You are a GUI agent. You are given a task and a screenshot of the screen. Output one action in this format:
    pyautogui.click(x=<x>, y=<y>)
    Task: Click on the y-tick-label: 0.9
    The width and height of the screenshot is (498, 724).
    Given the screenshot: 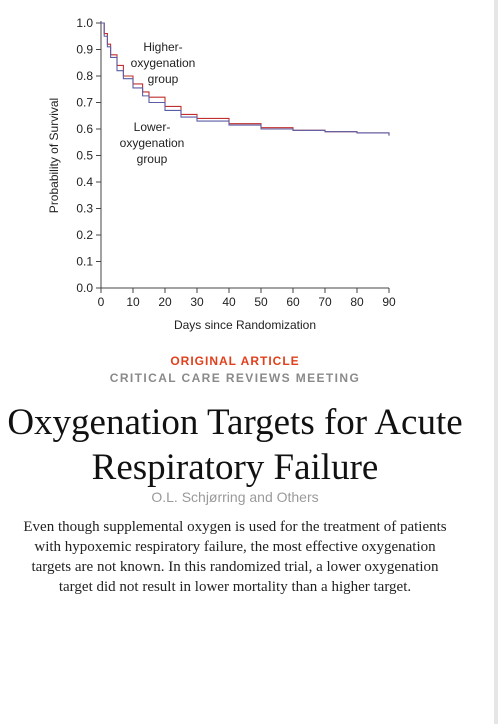 What is the action you would take?
    pyautogui.click(x=84, y=50)
    